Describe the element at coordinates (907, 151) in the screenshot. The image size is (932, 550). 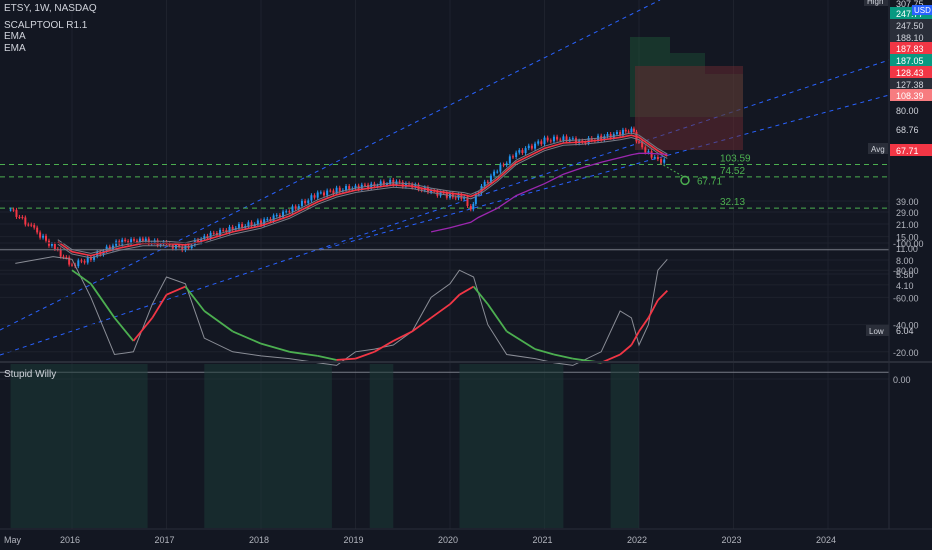
I see `price-tag-label: 67.71` at that location.